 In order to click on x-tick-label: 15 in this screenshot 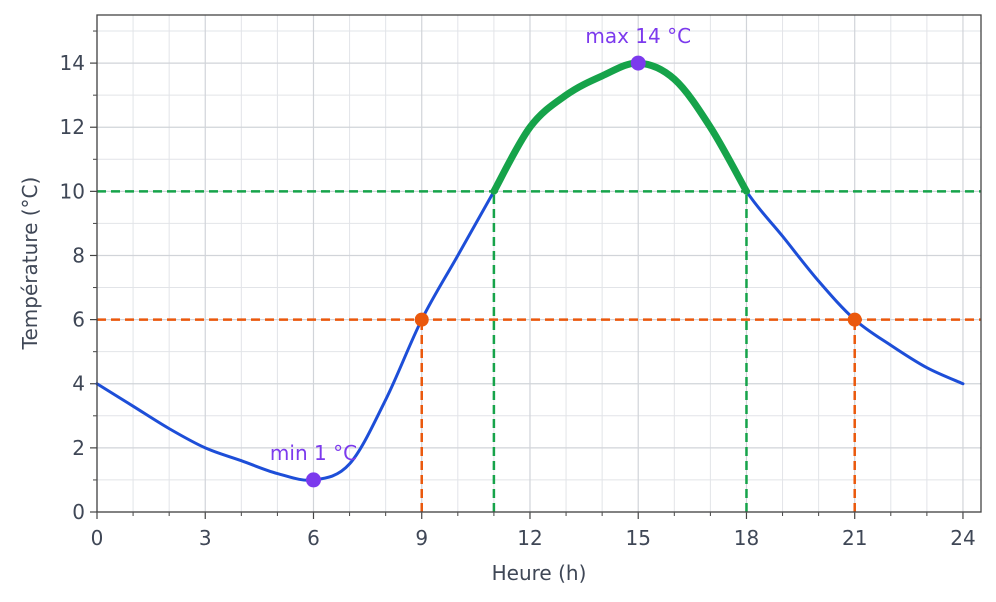, I will do `click(637, 538)`.